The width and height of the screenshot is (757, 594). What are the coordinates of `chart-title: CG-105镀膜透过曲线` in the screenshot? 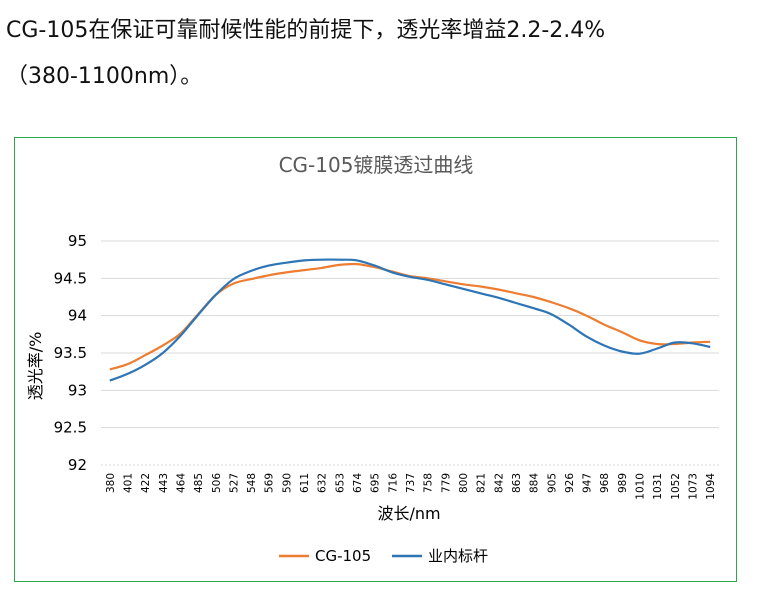 It's located at (376, 165).